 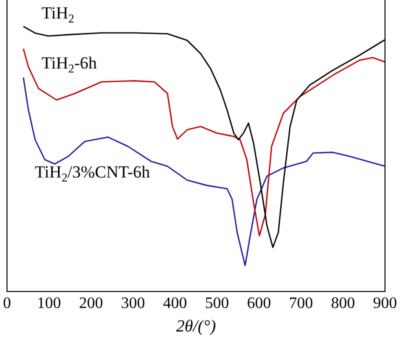 What do you see at coordinates (7, 303) in the screenshot?
I see `x-tick-label: 0` at bounding box center [7, 303].